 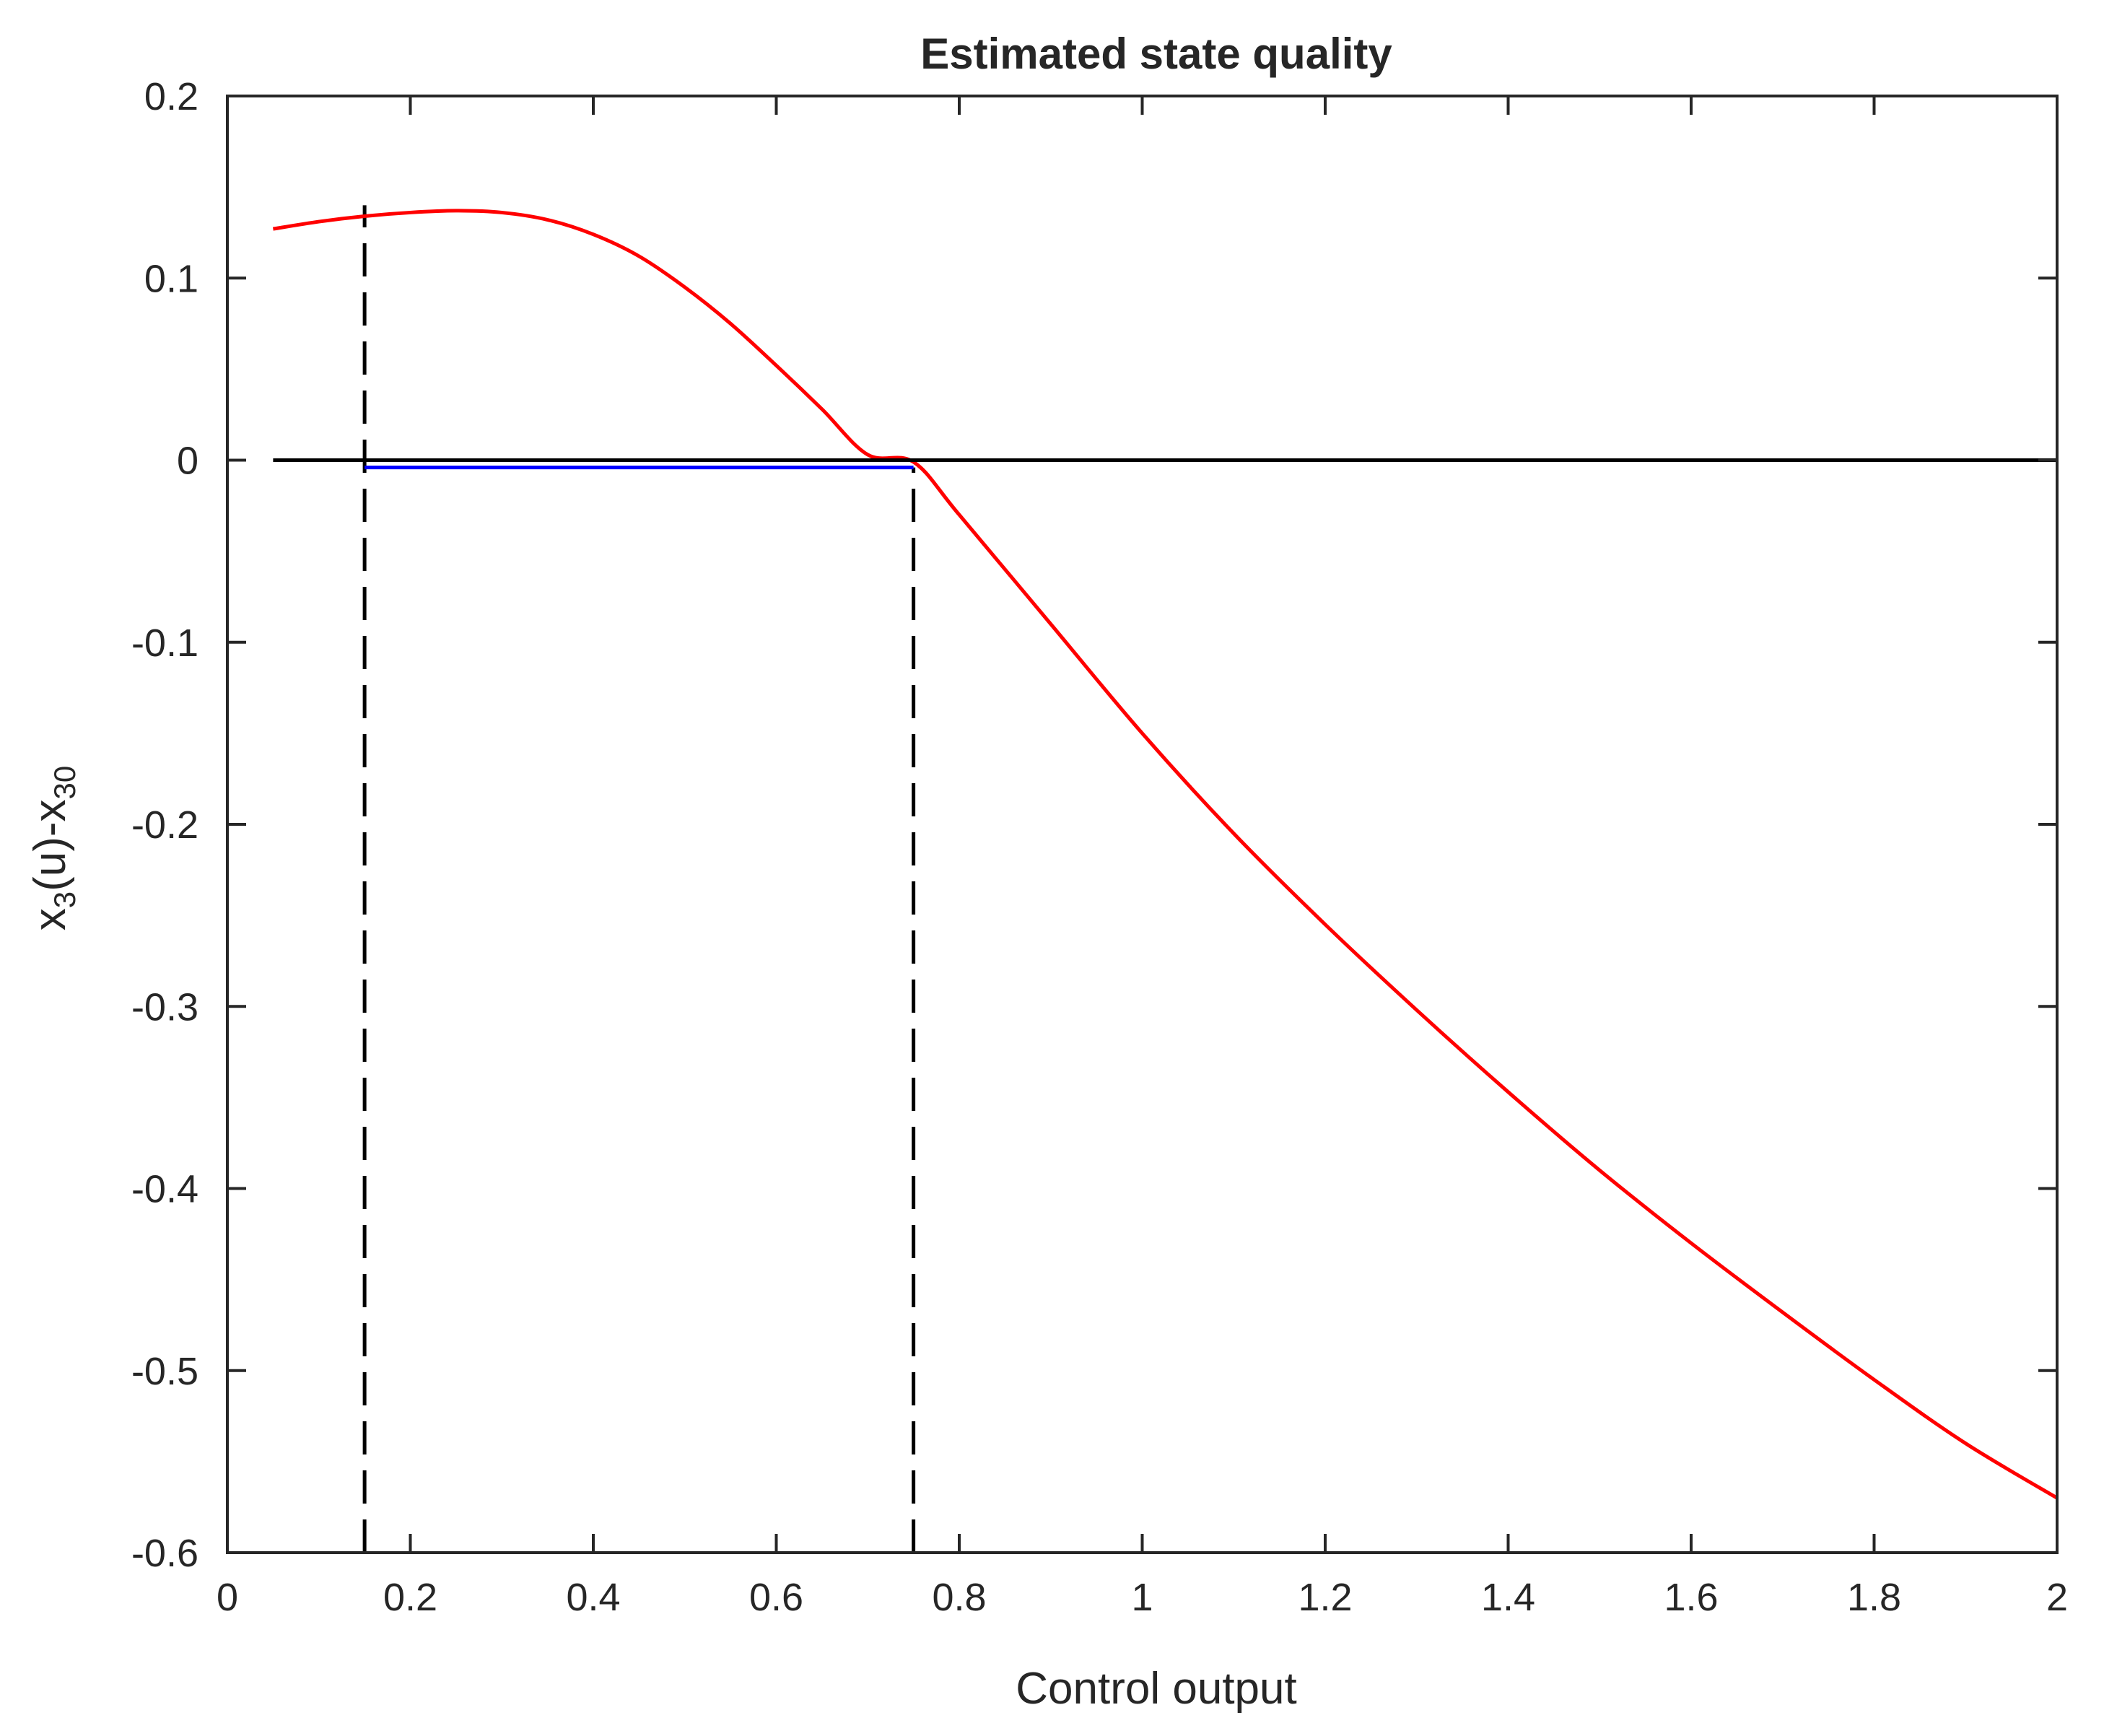 I want to click on y-tick-label: 0, so click(x=187, y=462).